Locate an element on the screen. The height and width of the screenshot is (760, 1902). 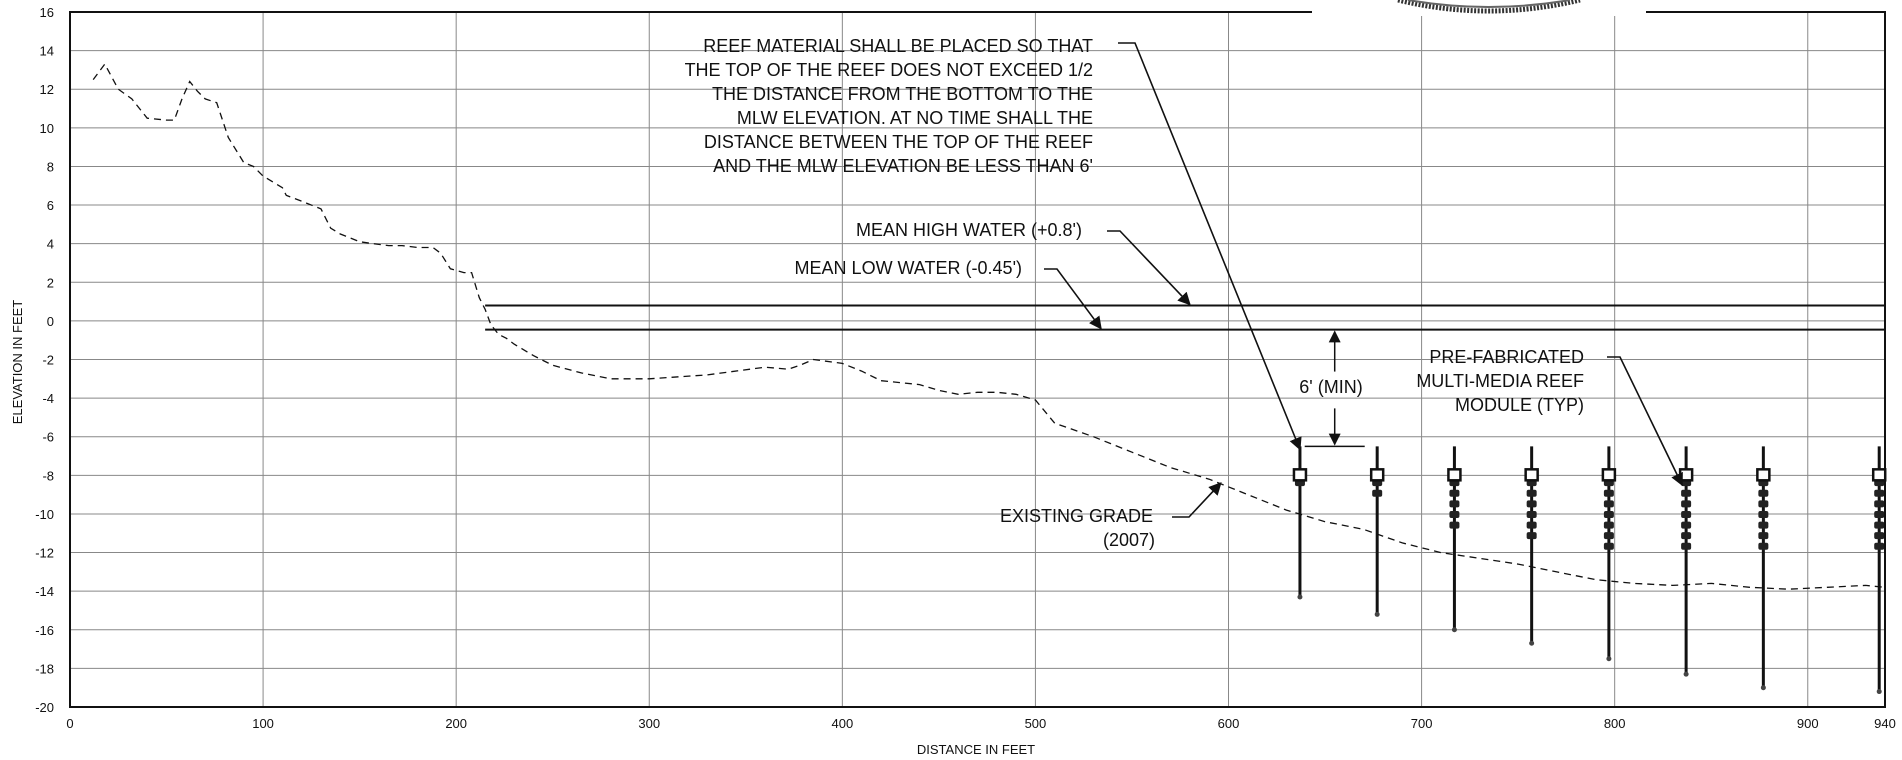
x-tick-label: 940 is located at coordinates (1885, 723).